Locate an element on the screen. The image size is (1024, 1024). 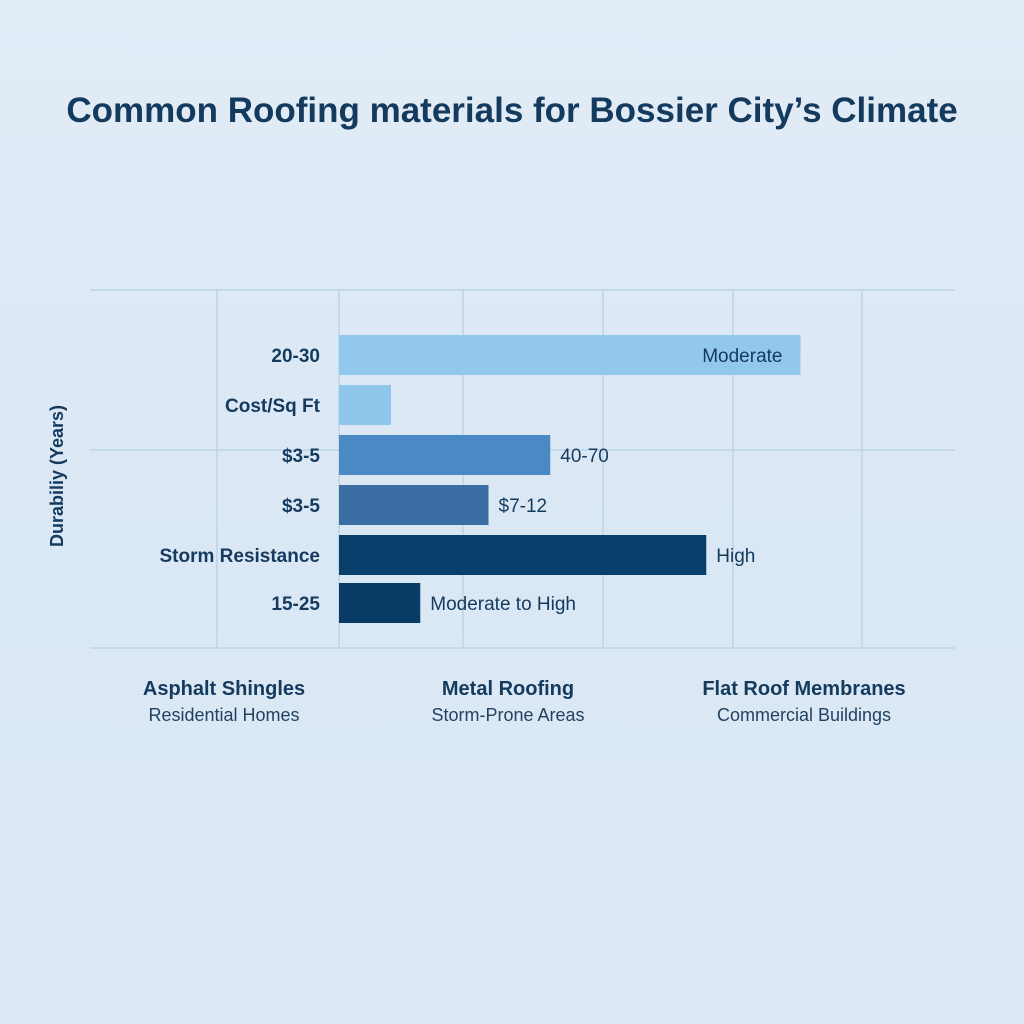
bar-value-label: Moderate is located at coordinates (742, 356).